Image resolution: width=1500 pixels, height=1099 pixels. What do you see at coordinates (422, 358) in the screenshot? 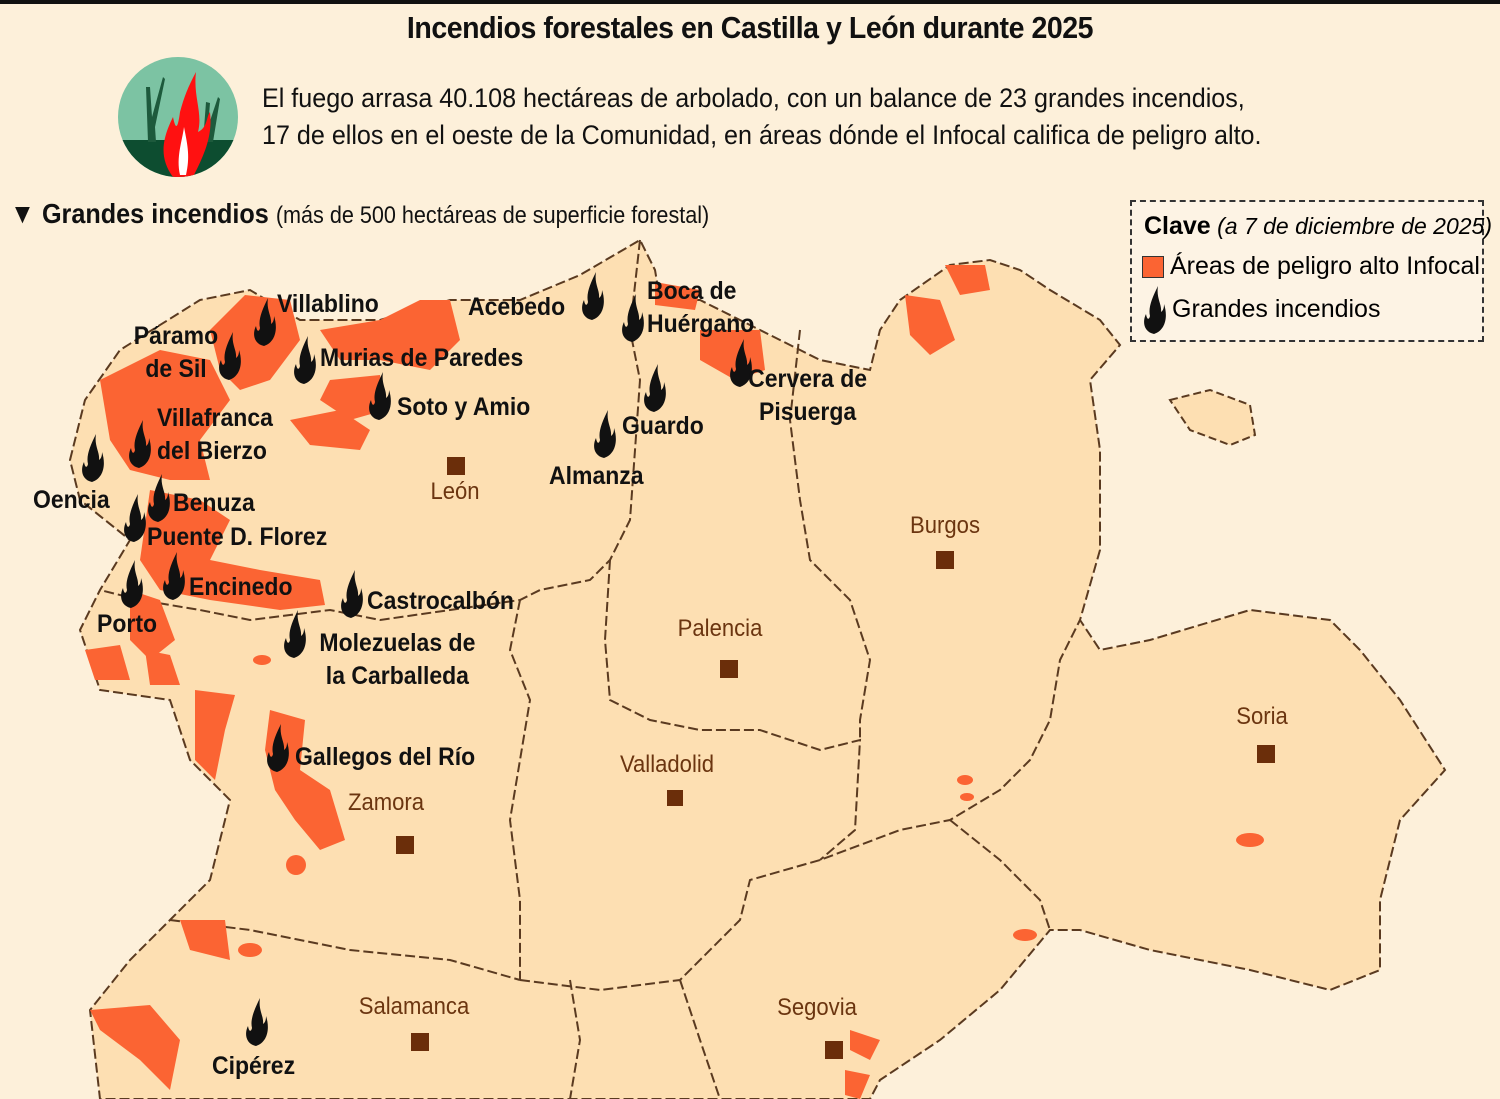
I see `fire-label: Murias de Paredes` at bounding box center [422, 358].